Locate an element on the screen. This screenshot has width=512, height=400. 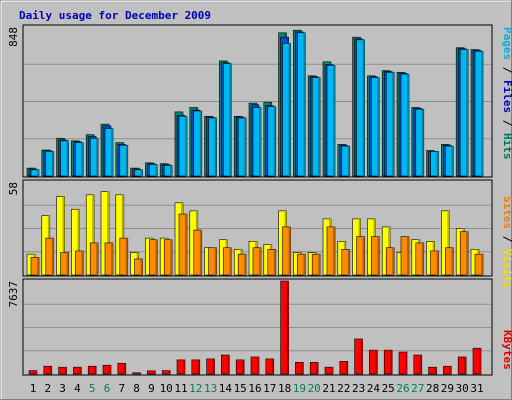
legend-files: Files is located at coordinates (506, 96).